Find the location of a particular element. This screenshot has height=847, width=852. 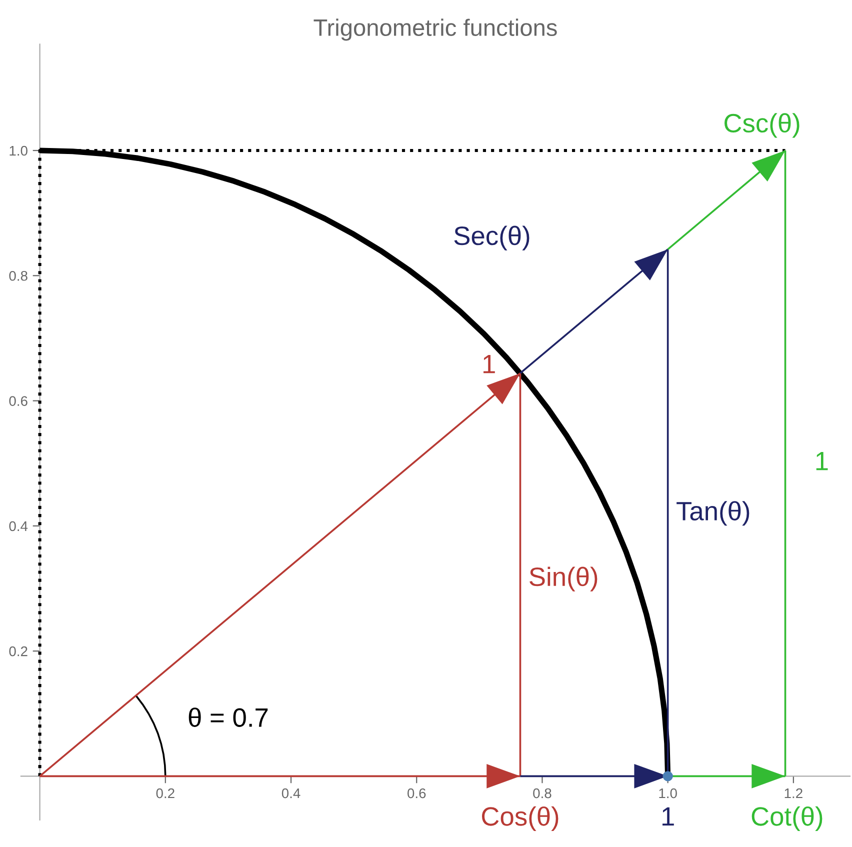

y-tick-label: 1.0 is located at coordinates (19, 151).